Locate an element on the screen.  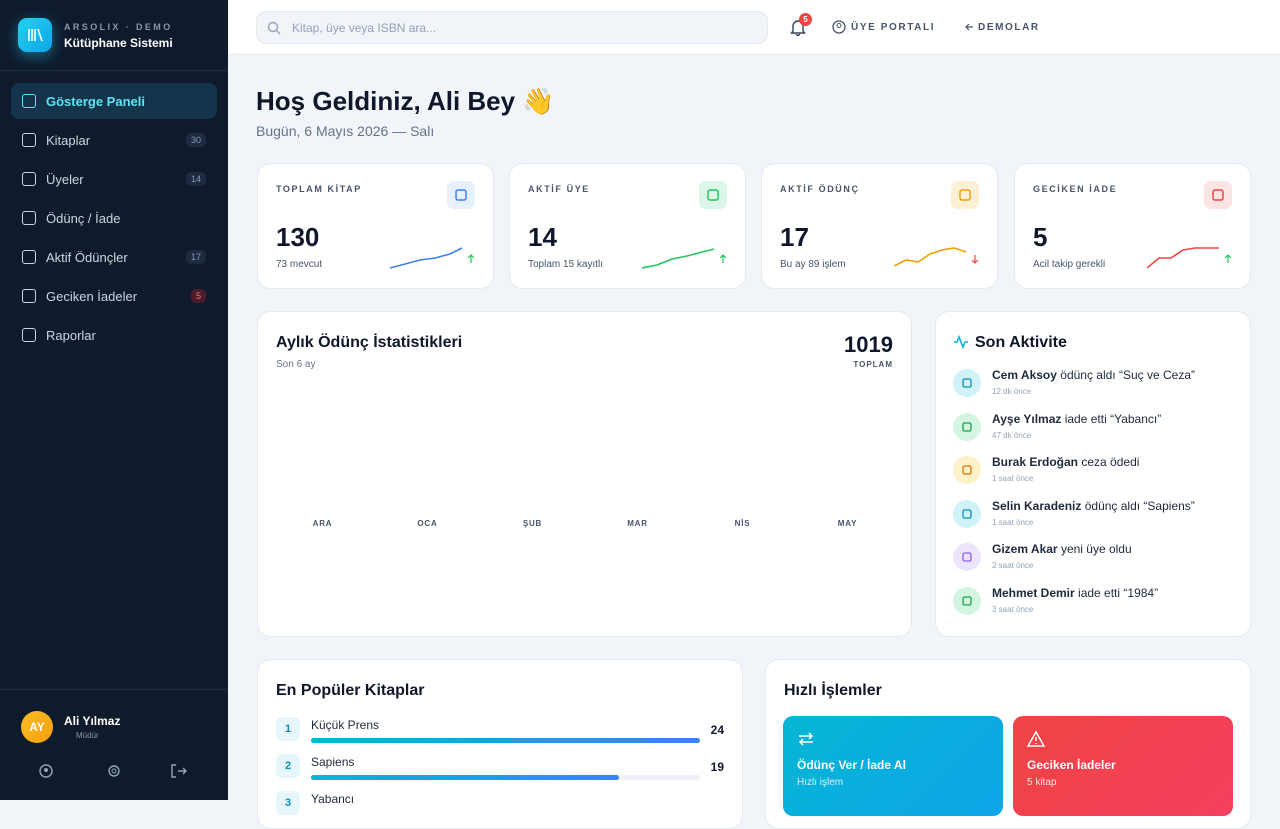
monthly-total-label: TOPLAM is located at coordinates (873, 364).